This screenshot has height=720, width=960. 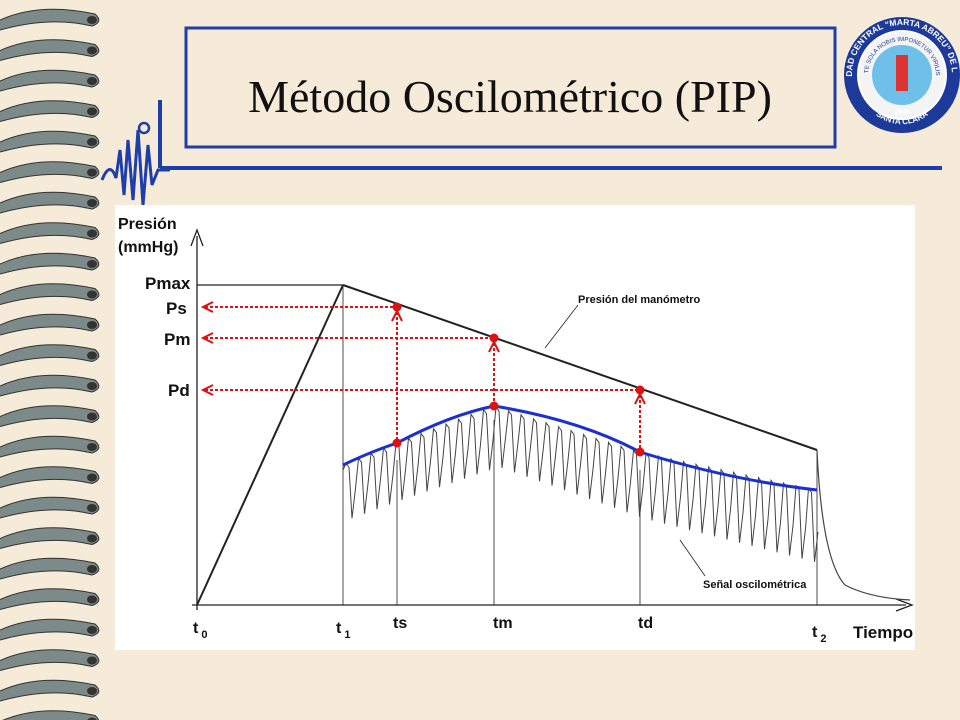 What do you see at coordinates (270, 445) in the screenshot?
I see `inflation-ramp` at bounding box center [270, 445].